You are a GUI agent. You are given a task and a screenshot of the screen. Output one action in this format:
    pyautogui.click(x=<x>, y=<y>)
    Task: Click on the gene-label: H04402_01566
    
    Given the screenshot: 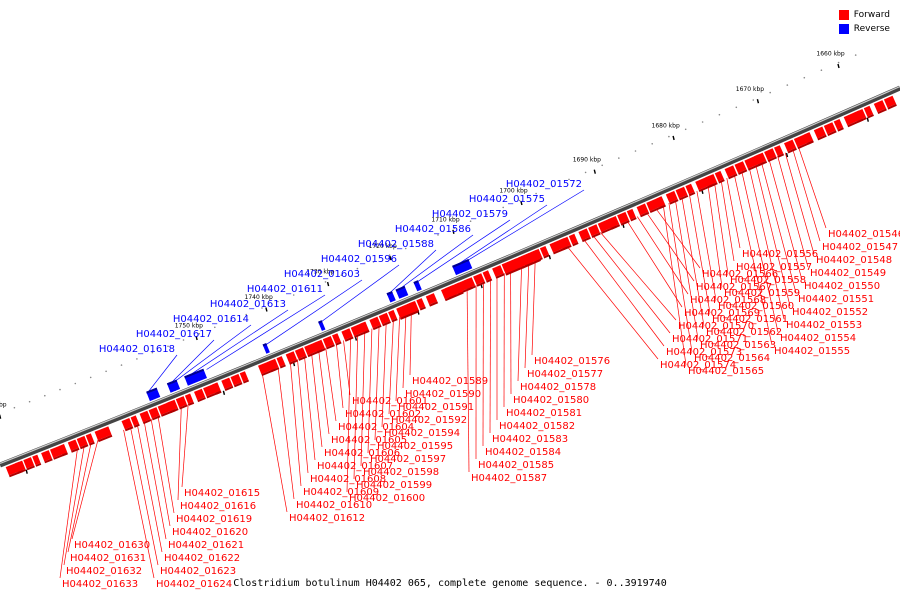 What is the action you would take?
    pyautogui.click(x=740, y=274)
    